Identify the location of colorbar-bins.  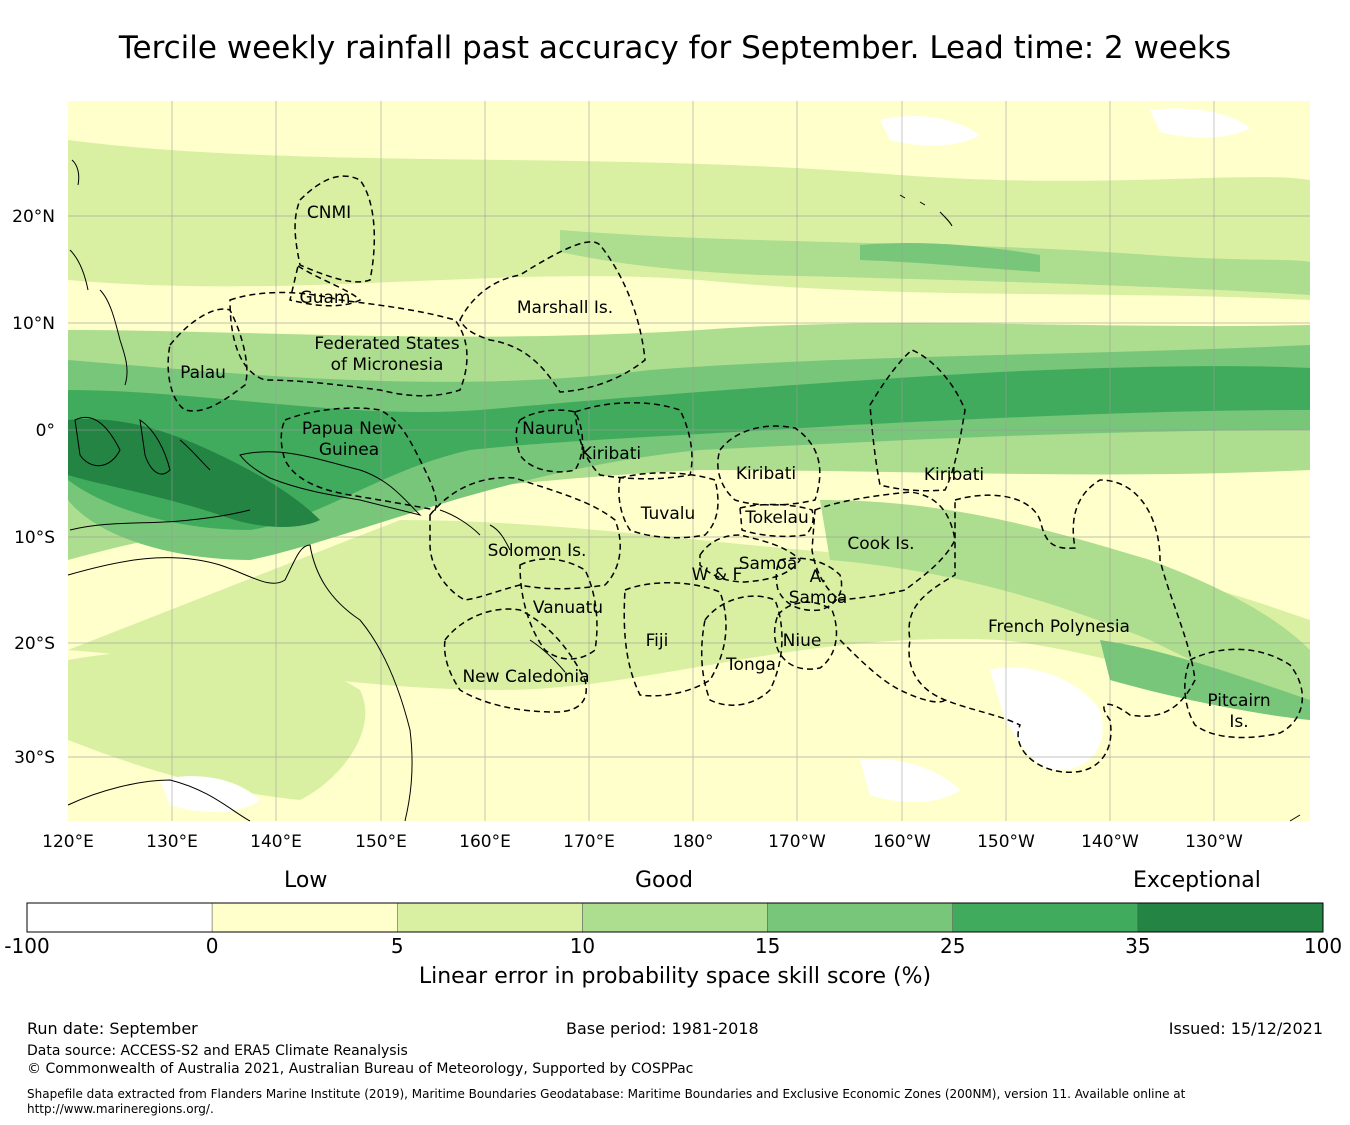
(675, 917).